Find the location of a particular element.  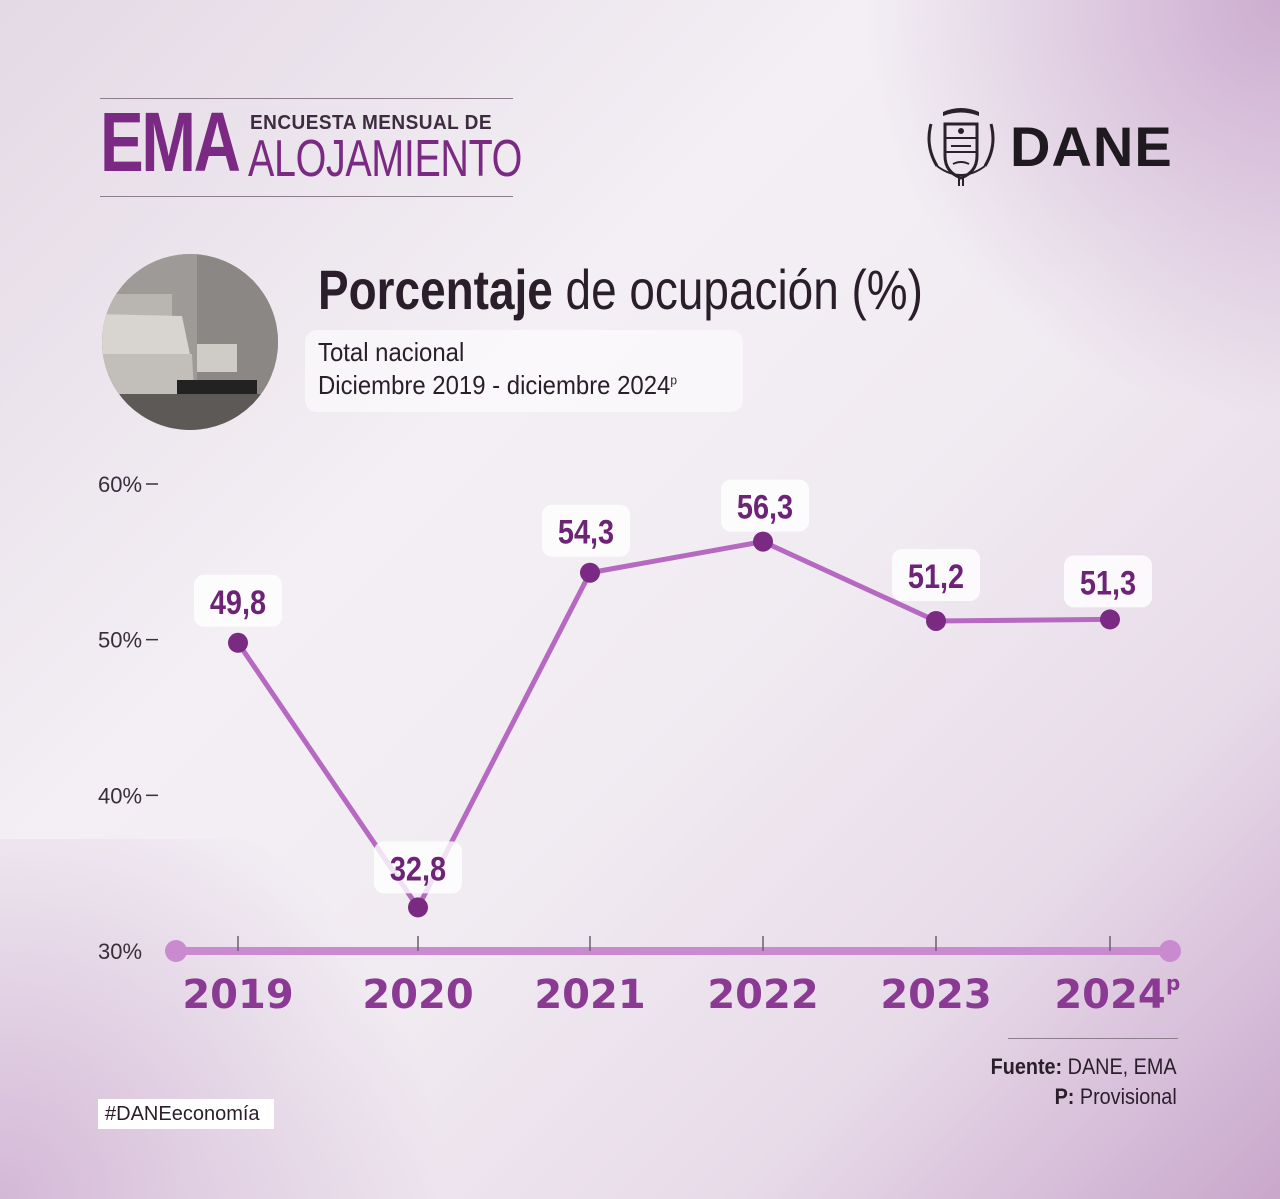

x-tick-label: 2022 is located at coordinates (762, 995).